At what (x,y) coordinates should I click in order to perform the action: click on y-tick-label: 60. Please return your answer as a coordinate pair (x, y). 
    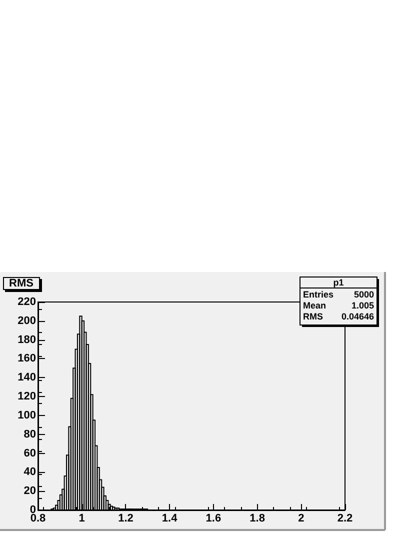
    Looking at the image, I should click on (30, 453).